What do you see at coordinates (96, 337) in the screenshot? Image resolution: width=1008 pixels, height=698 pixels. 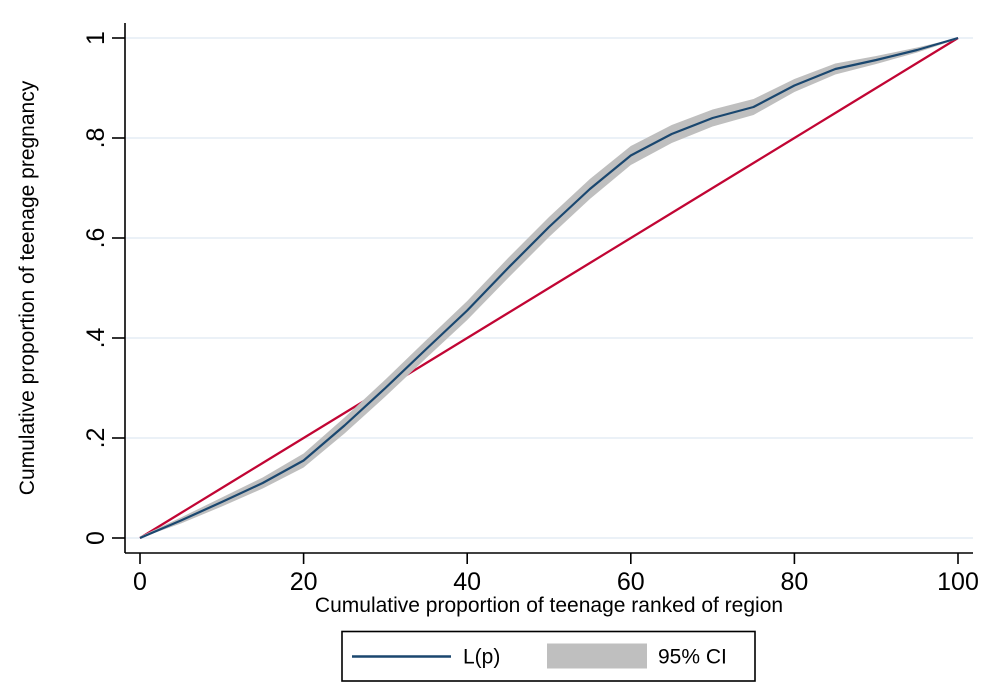 I see `y-tick-label-.4: .4` at bounding box center [96, 337].